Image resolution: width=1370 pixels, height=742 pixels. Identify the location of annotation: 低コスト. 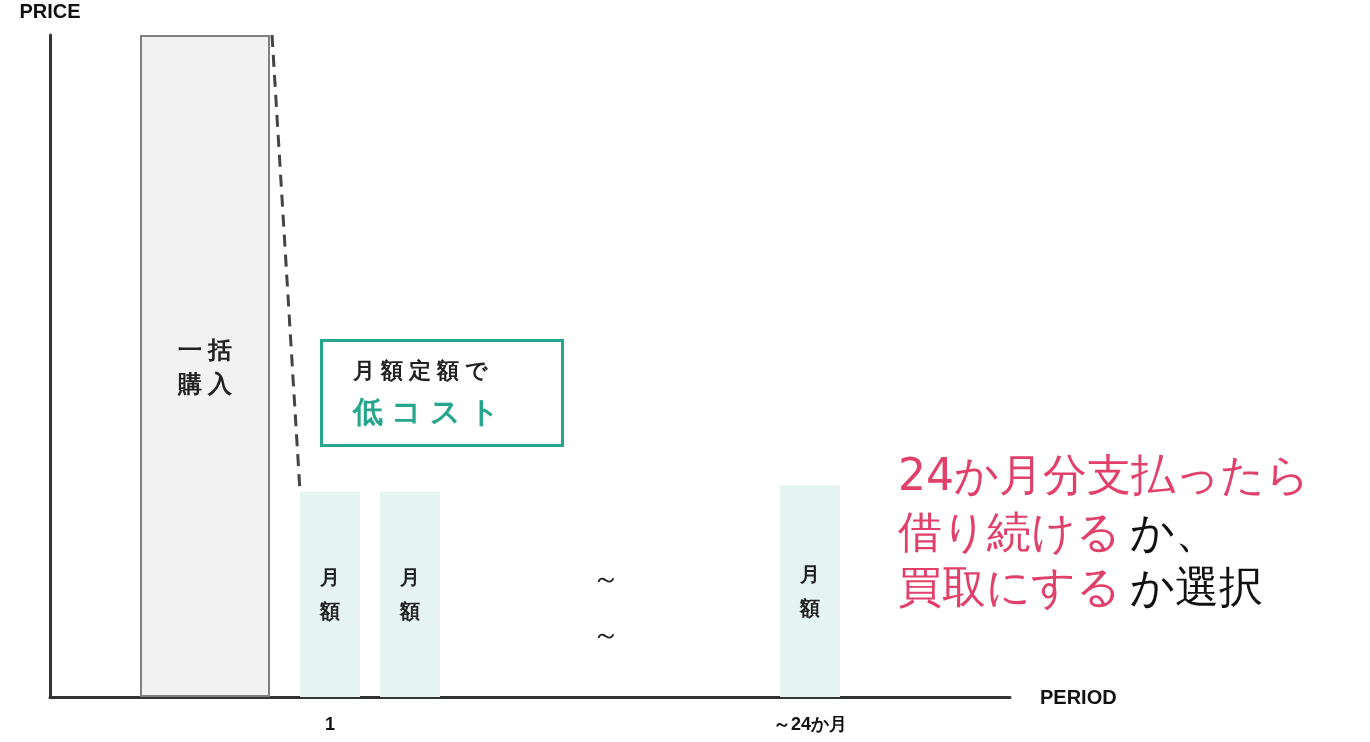
(430, 412).